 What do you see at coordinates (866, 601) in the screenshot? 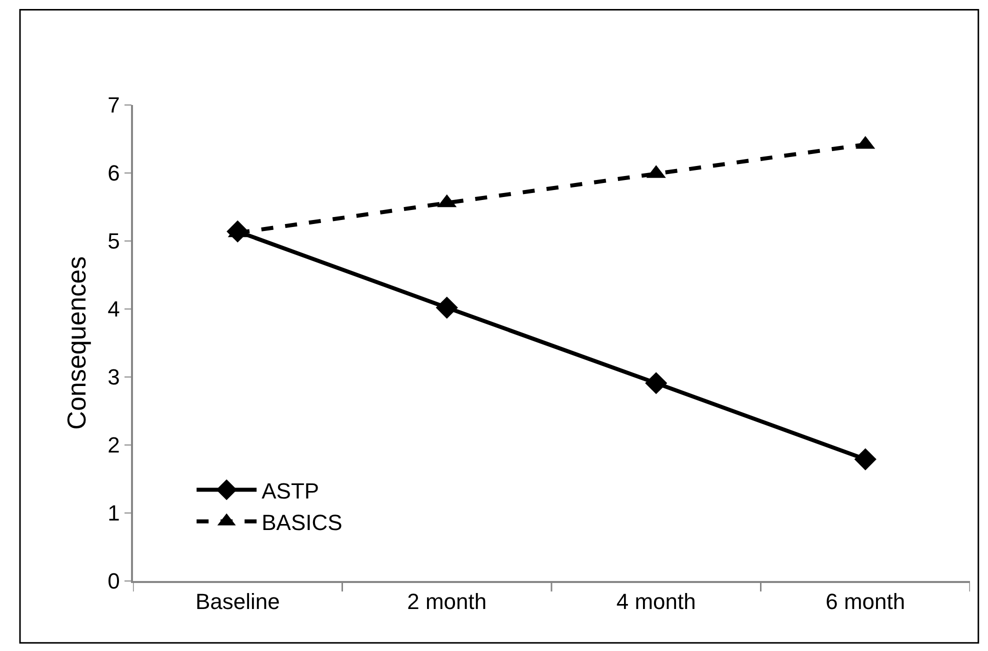
I see `x-tick-label: 6 month` at bounding box center [866, 601].